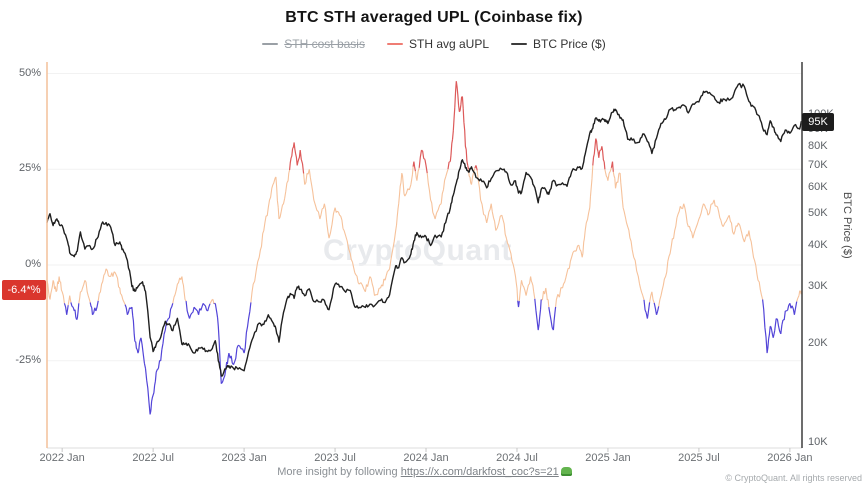  What do you see at coordinates (818, 145) in the screenshot?
I see `right-axis-tick-label: 80K` at bounding box center [818, 145].